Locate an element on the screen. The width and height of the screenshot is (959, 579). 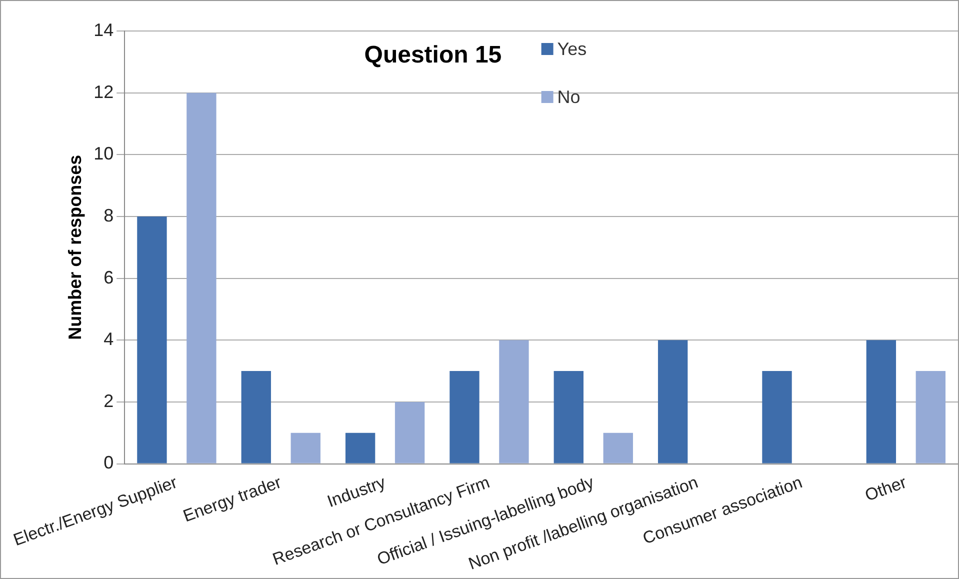
y-tick-label: 10 is located at coordinates (104, 154).